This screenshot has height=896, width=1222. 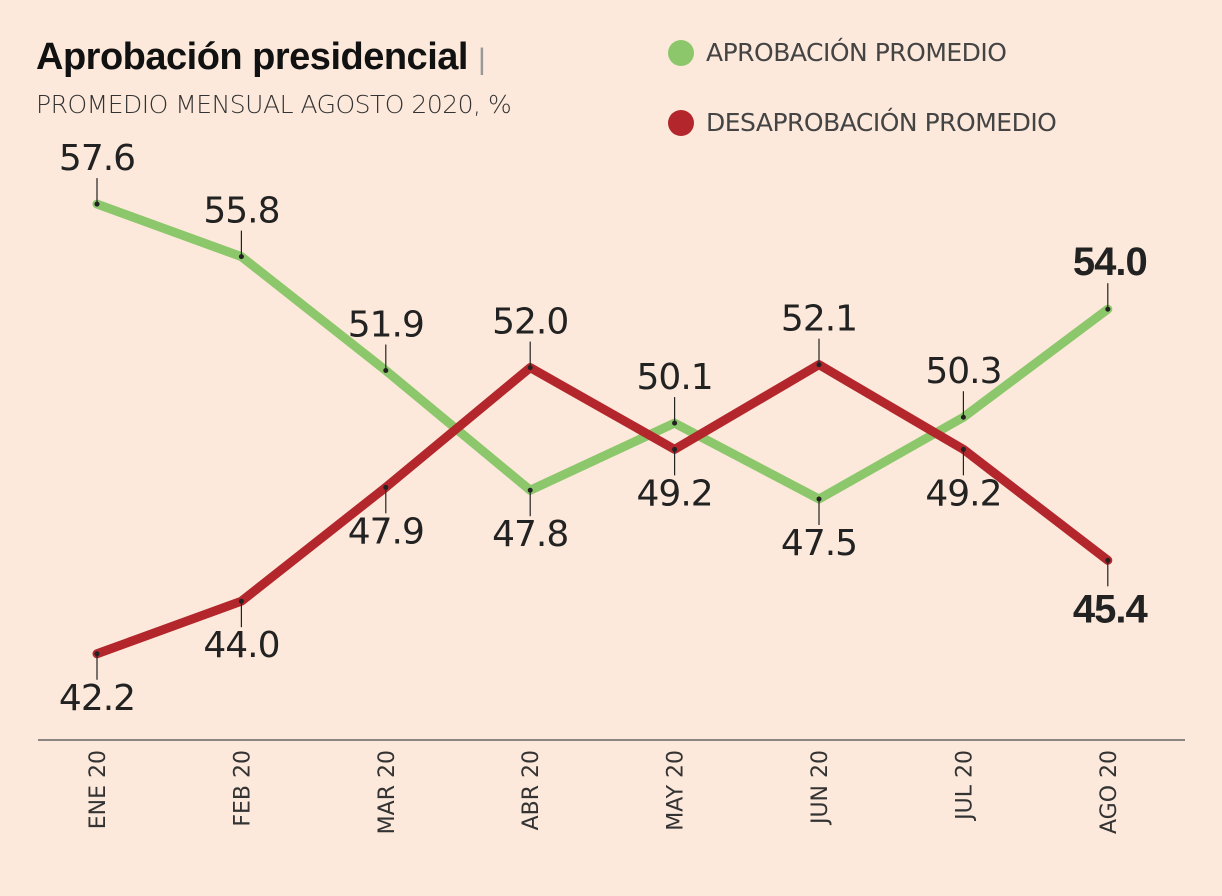 What do you see at coordinates (531, 790) in the screenshot?
I see `x-tick-label: ABR 20` at bounding box center [531, 790].